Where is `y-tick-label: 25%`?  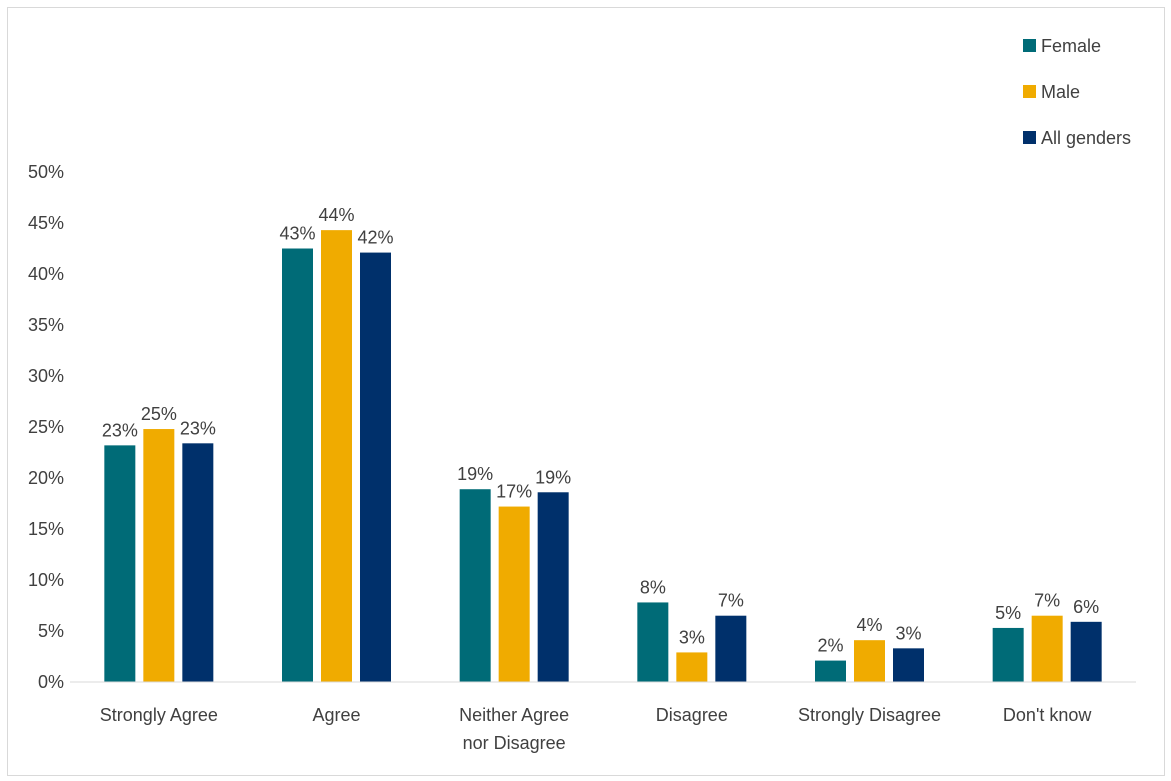 y-tick-label: 25% is located at coordinates (46, 427).